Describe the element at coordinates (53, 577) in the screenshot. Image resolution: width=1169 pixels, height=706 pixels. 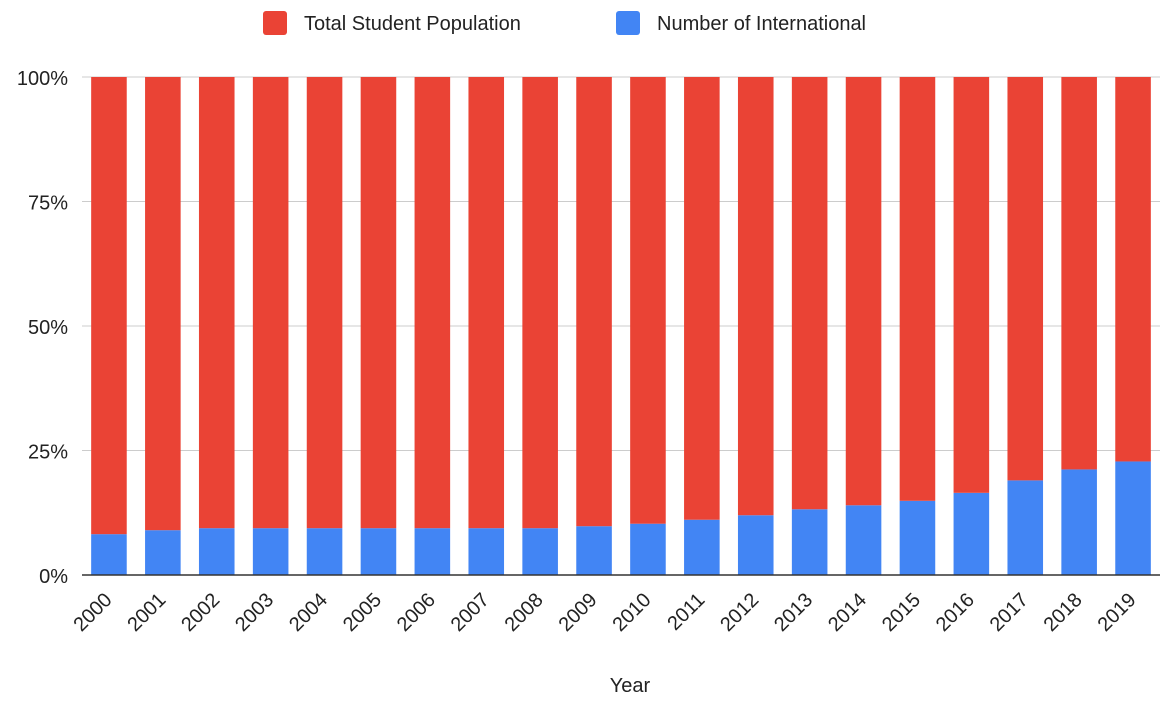
I see `y-tick-label: 0%` at that location.